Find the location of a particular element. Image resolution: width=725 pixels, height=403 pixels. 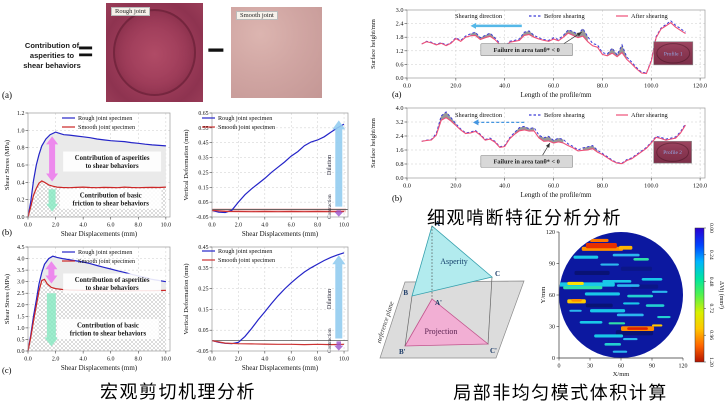

rough-joint-label: Rough joint is located at coordinates (130, 11).